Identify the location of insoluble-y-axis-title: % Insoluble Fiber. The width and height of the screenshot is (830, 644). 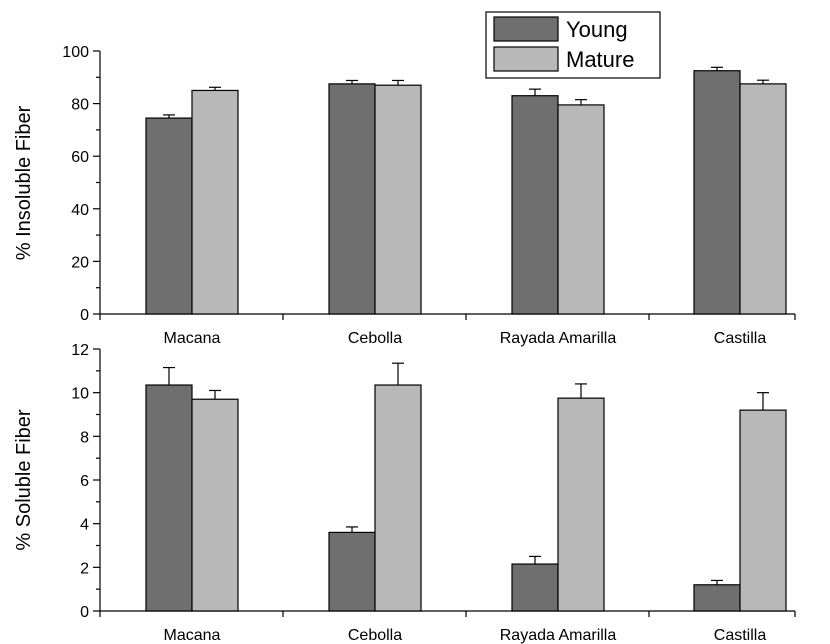
(24, 182).